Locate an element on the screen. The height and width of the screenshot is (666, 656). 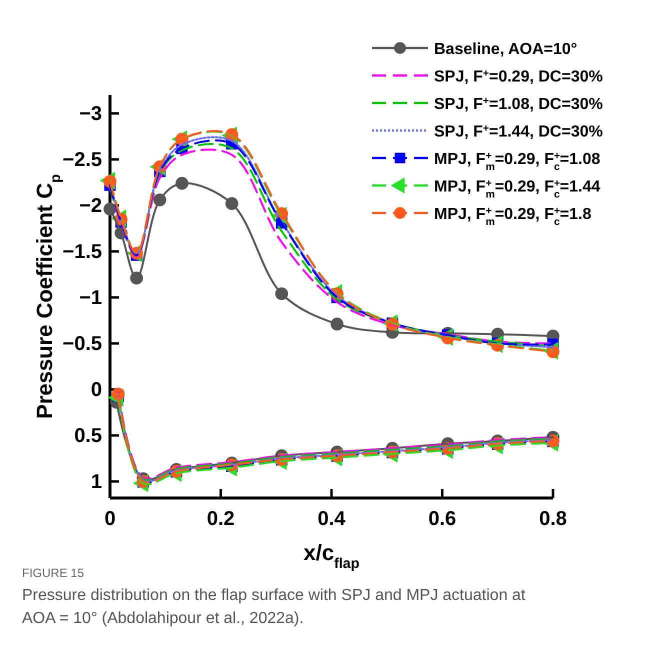
legend-label: MPJ, F$^{+}$$_{m}$=0.29, F$^{+}$$_{c}$=1.8 is located at coordinates (513, 217).